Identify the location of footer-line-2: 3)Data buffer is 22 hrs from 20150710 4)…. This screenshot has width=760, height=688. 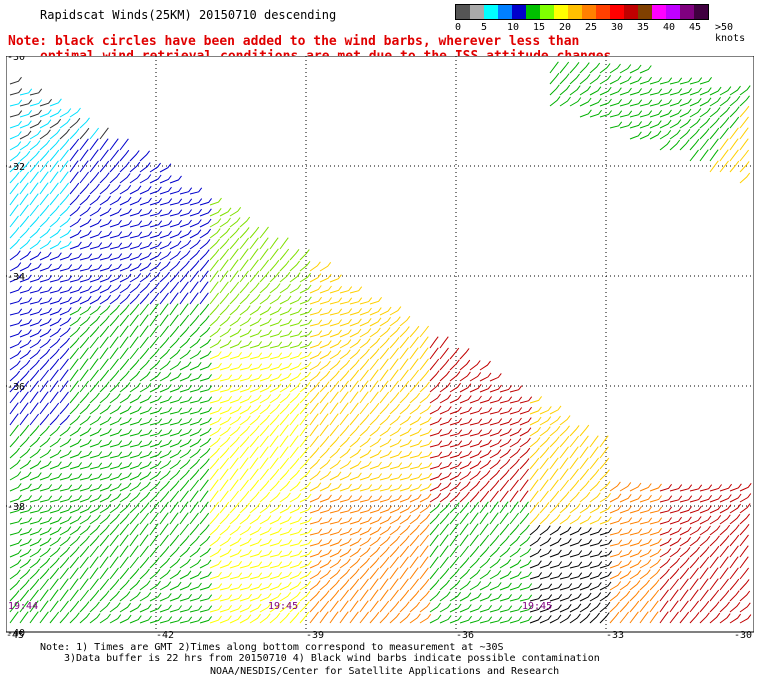
(332, 658).